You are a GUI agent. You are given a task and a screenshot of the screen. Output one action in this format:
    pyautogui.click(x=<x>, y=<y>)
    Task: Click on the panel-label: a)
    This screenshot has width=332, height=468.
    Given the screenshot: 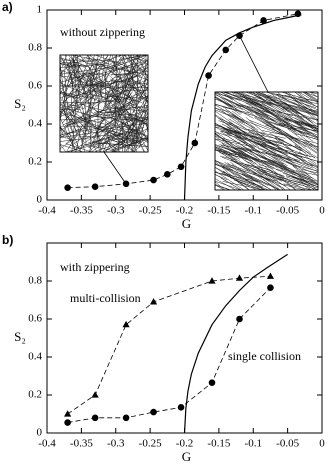 What is the action you would take?
    pyautogui.click(x=7, y=7)
    